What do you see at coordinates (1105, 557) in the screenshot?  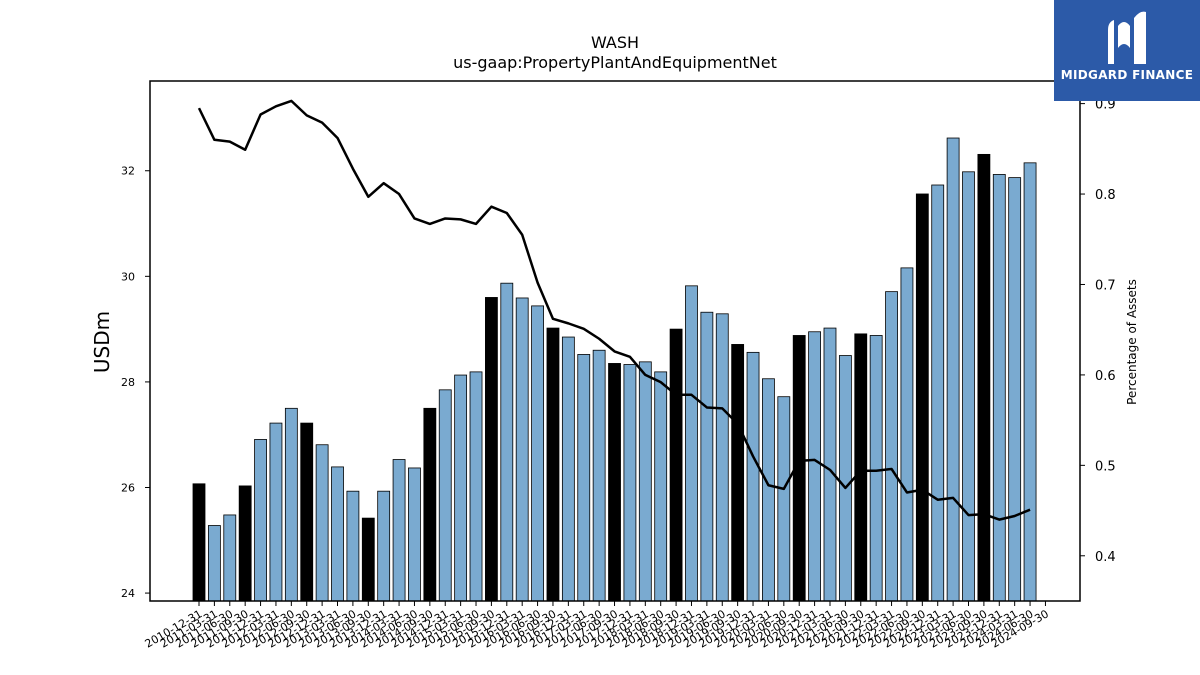 I see `y2-tick-label: 0.4` at bounding box center [1105, 557].